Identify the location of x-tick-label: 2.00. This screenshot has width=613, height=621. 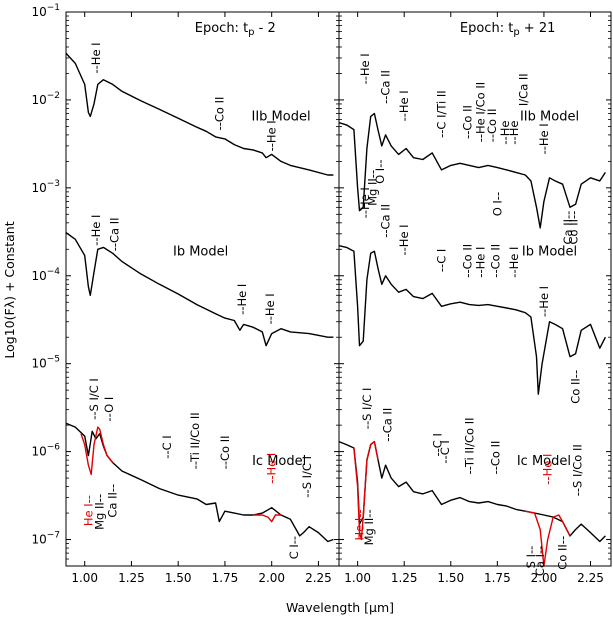
(544, 578).